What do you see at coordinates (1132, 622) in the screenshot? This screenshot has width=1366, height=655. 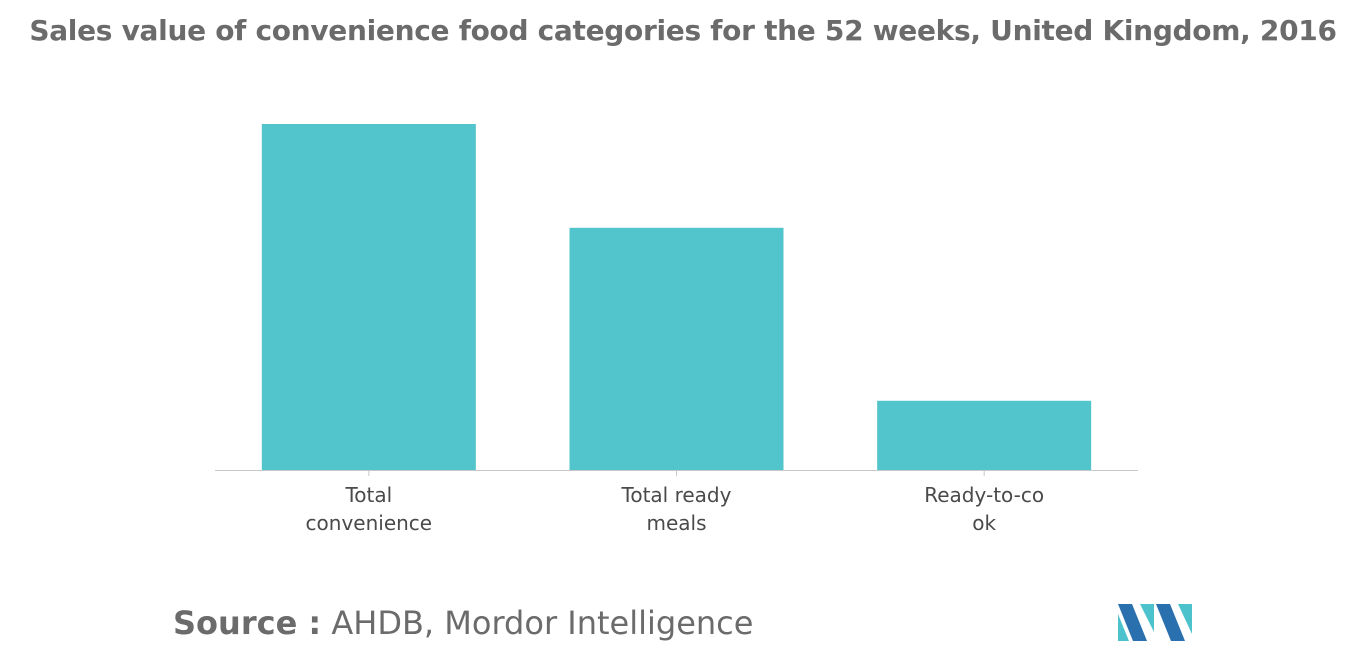 I see `logo-left-dark` at bounding box center [1132, 622].